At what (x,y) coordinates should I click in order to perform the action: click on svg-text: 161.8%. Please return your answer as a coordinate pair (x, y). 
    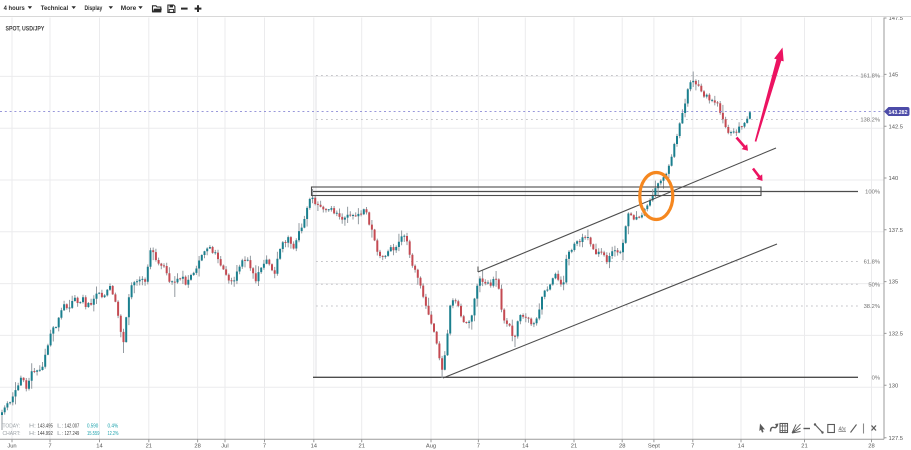
    Looking at the image, I should click on (870, 77).